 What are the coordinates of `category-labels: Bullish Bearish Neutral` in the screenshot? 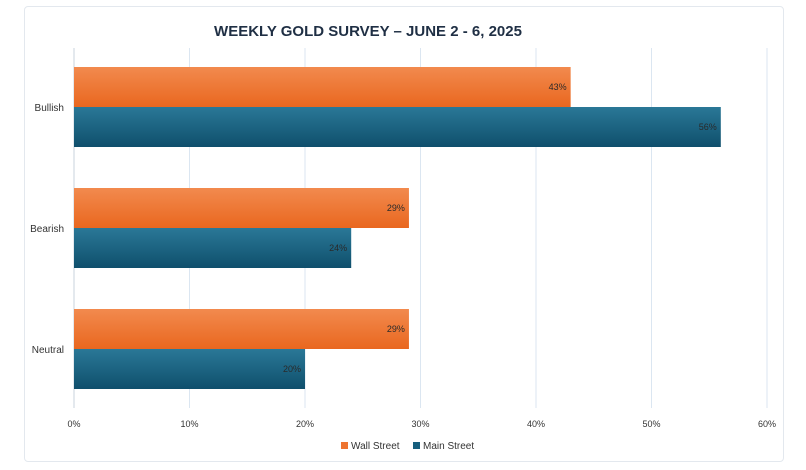 It's located at (47, 229).